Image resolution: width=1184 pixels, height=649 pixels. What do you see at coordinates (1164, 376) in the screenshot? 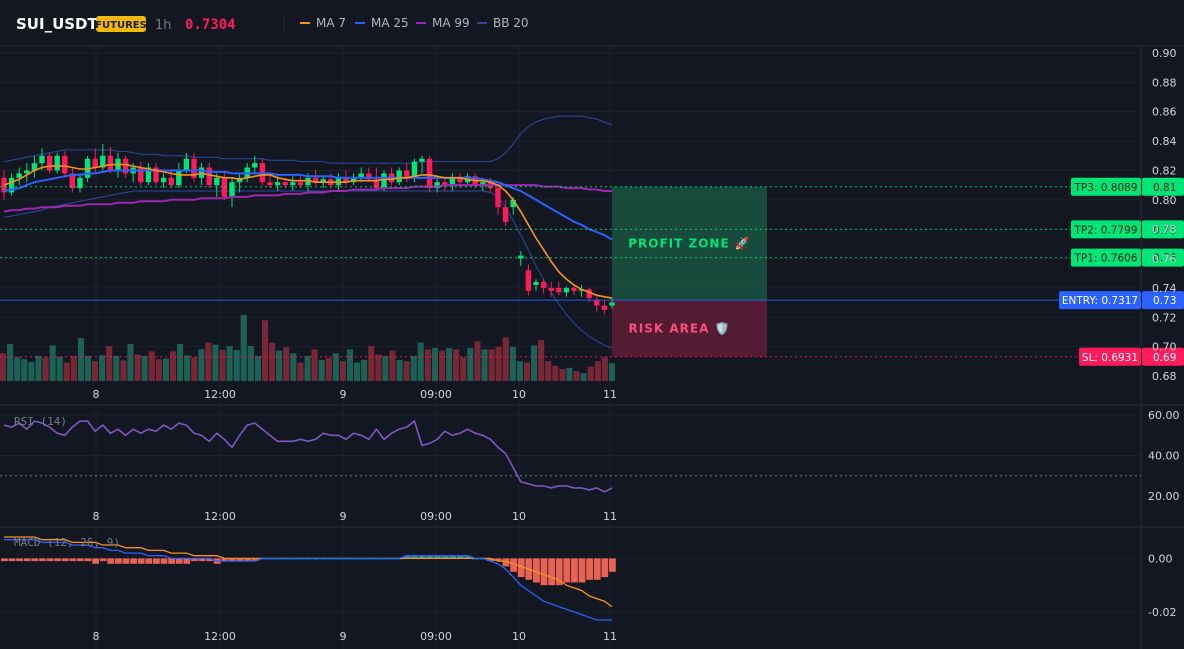
I see `price-tick-11: 0.68` at bounding box center [1164, 376].